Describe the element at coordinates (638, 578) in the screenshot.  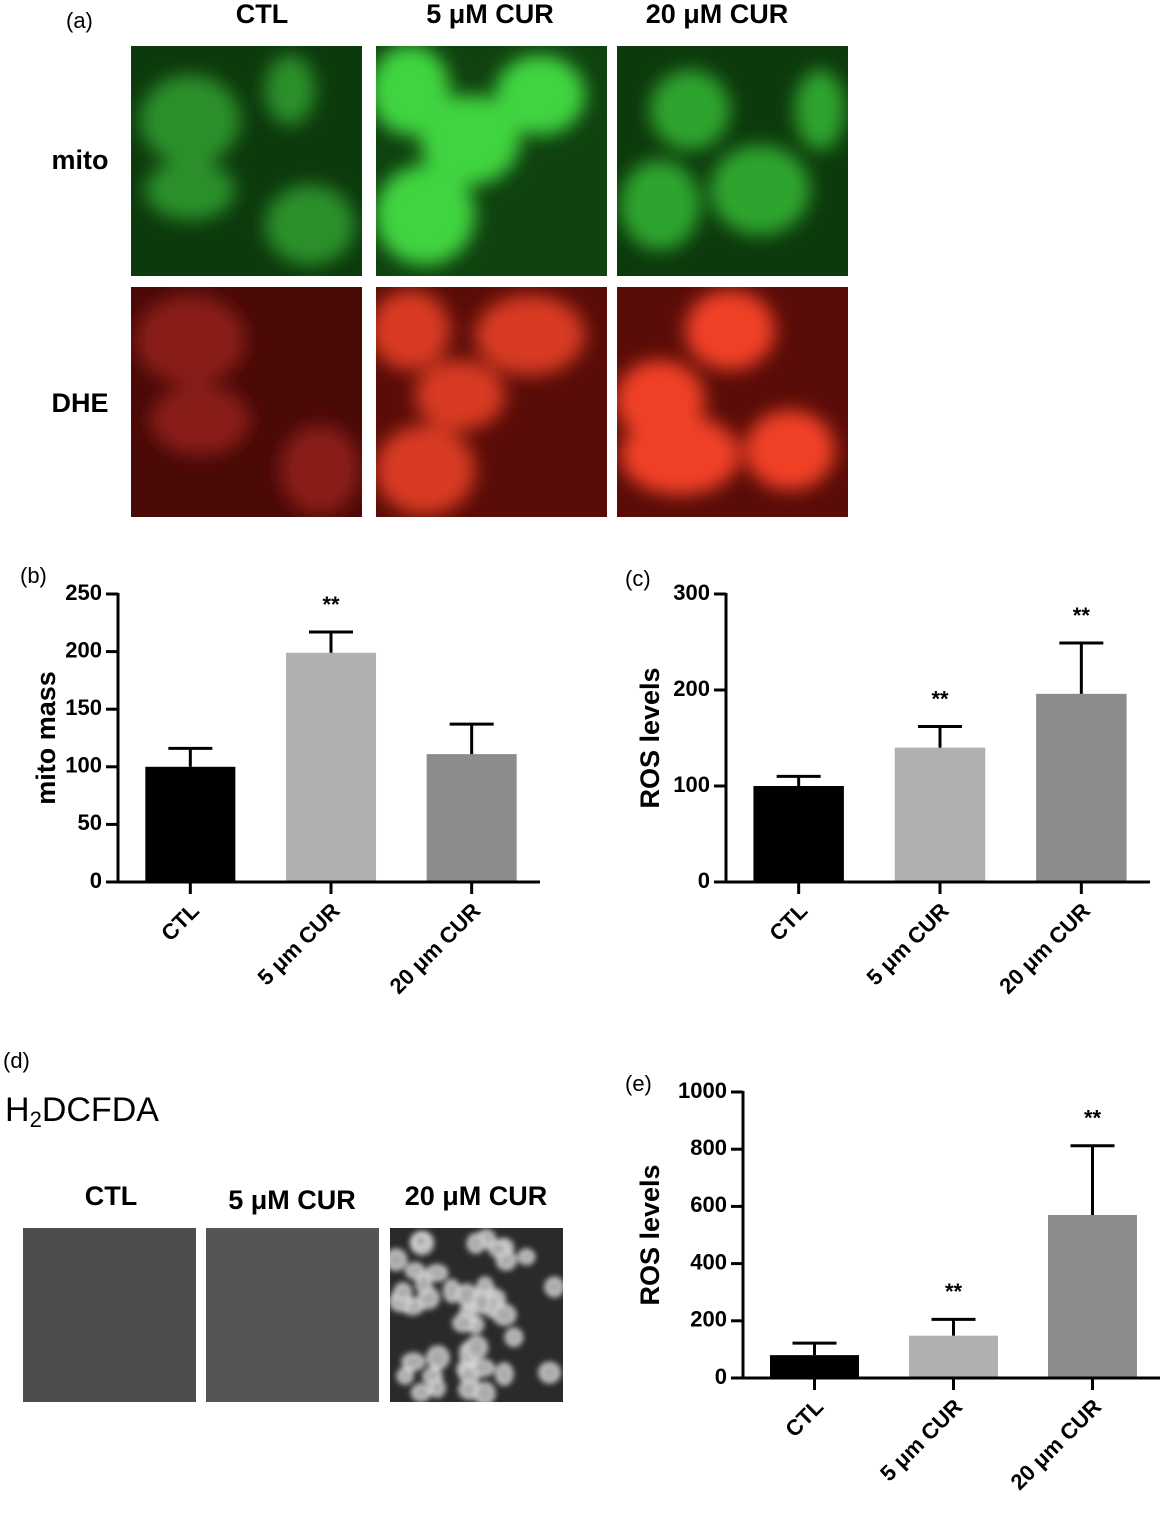
I see `panel-label: (c)` at that location.